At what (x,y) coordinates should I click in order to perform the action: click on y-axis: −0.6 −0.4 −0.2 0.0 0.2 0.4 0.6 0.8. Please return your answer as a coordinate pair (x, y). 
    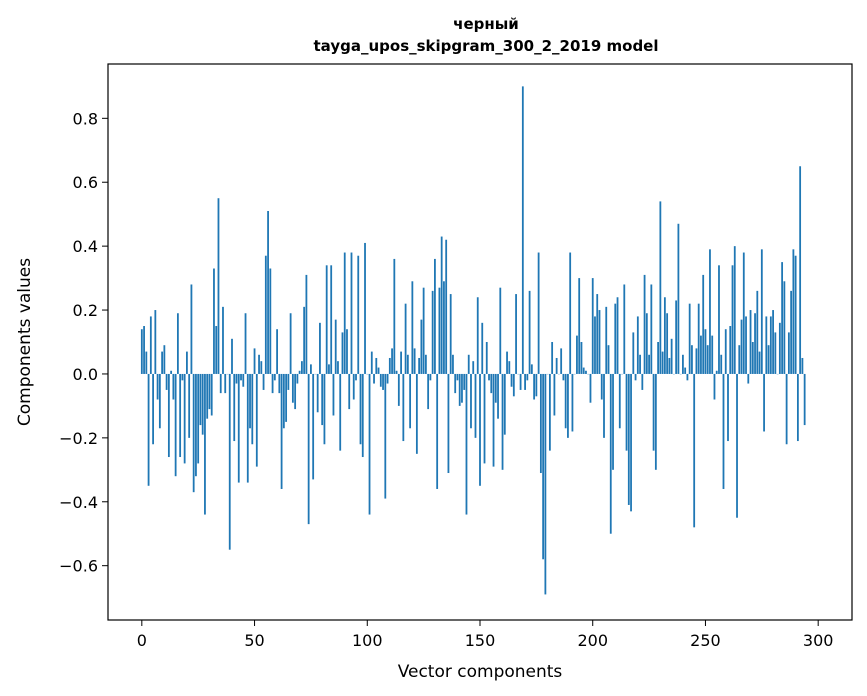
    Looking at the image, I should click on (83, 342).